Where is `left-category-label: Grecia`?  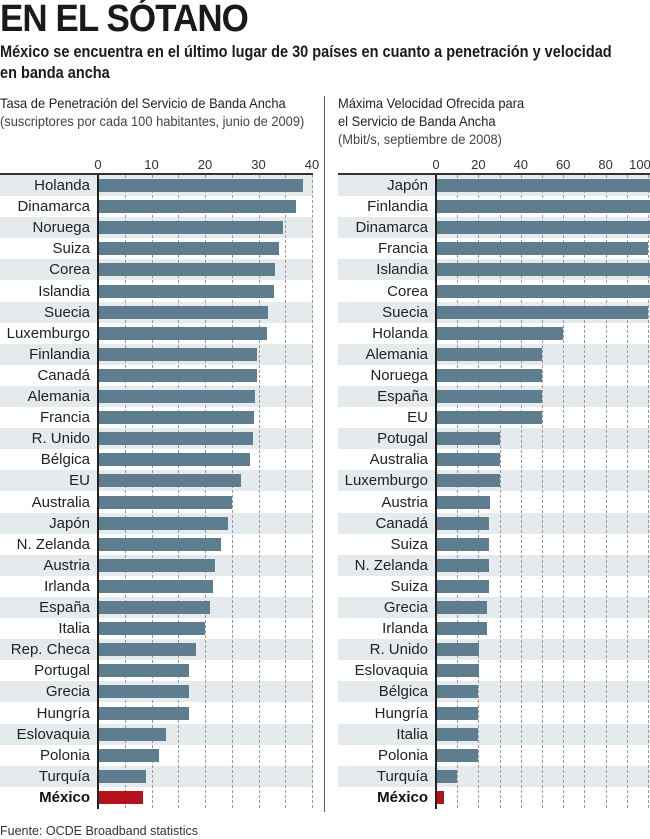 left-category-label: Grecia is located at coordinates (67, 692).